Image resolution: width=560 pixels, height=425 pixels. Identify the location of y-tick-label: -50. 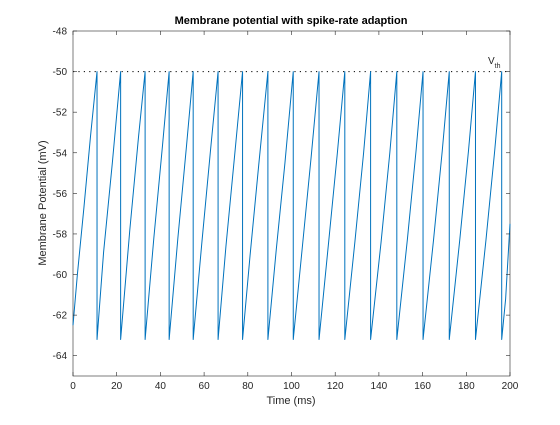
(60, 72).